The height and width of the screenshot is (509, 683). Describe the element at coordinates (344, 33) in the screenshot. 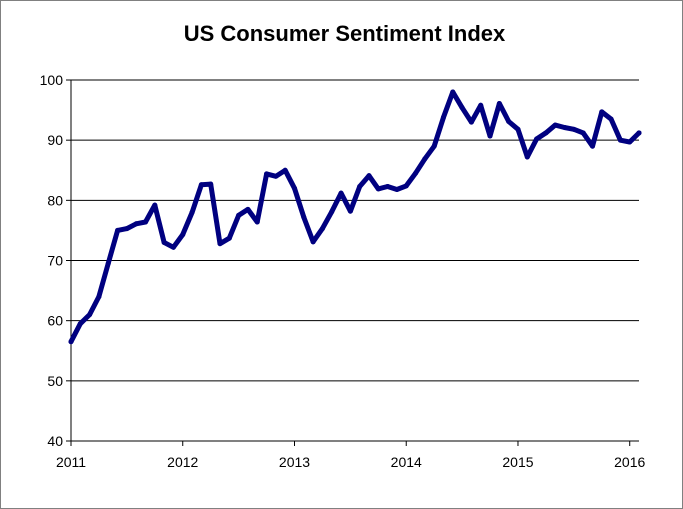

I see `chart-title: US Consumer Sentiment Index` at that location.